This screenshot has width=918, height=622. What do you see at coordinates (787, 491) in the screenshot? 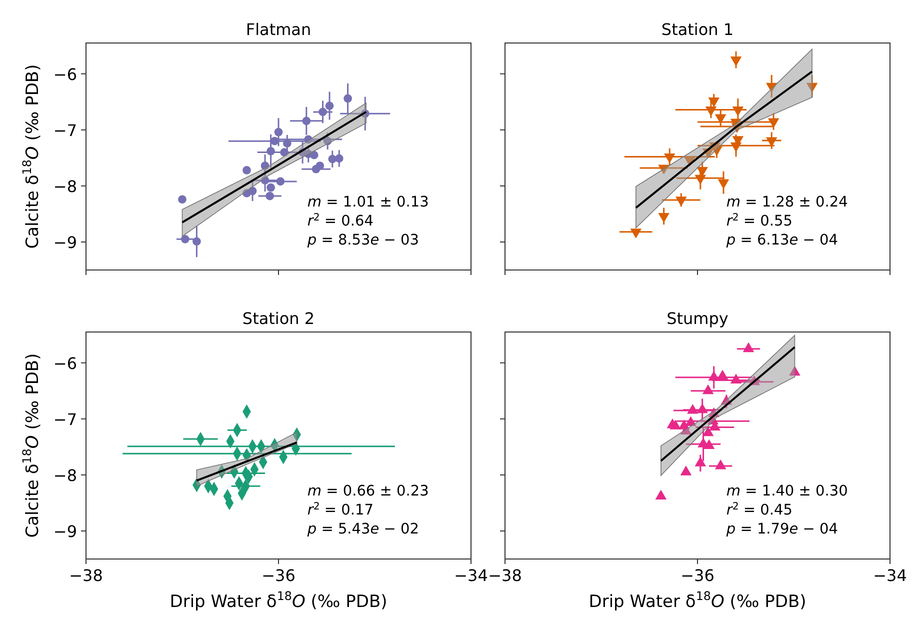
I see `annotation: m = 1.40 ± 0.30` at bounding box center [787, 491].